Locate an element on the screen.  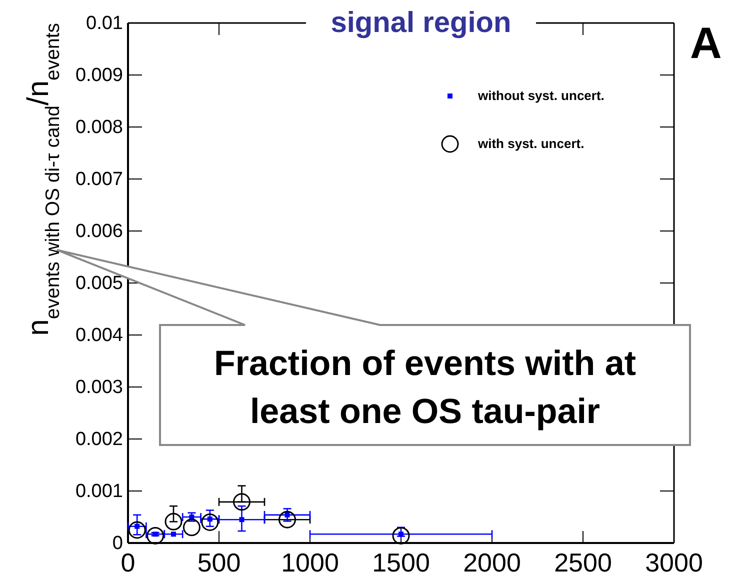
y-tick-label: 0.004 is located at coordinates (99, 335).